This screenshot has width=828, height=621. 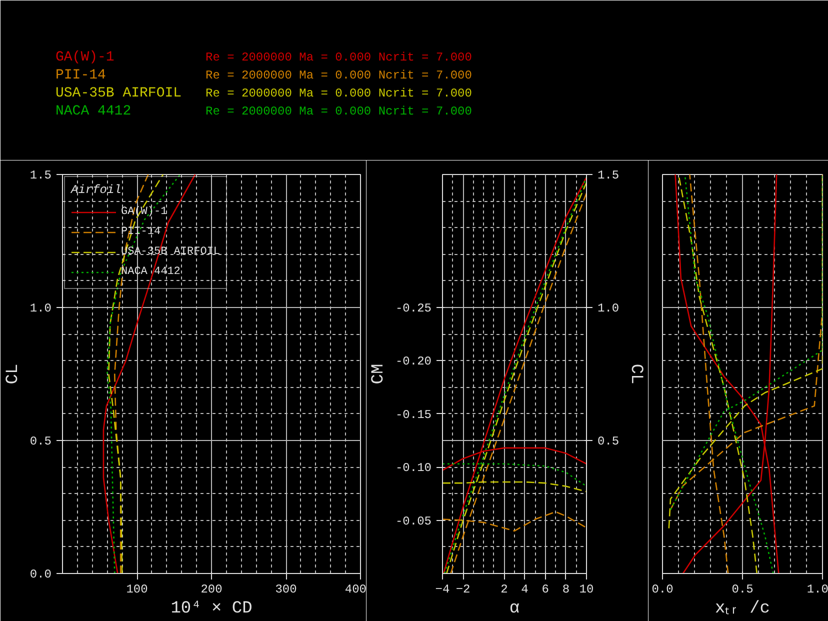 What do you see at coordinates (442, 589) in the screenshot?
I see `x-tick-label: −4` at bounding box center [442, 589].